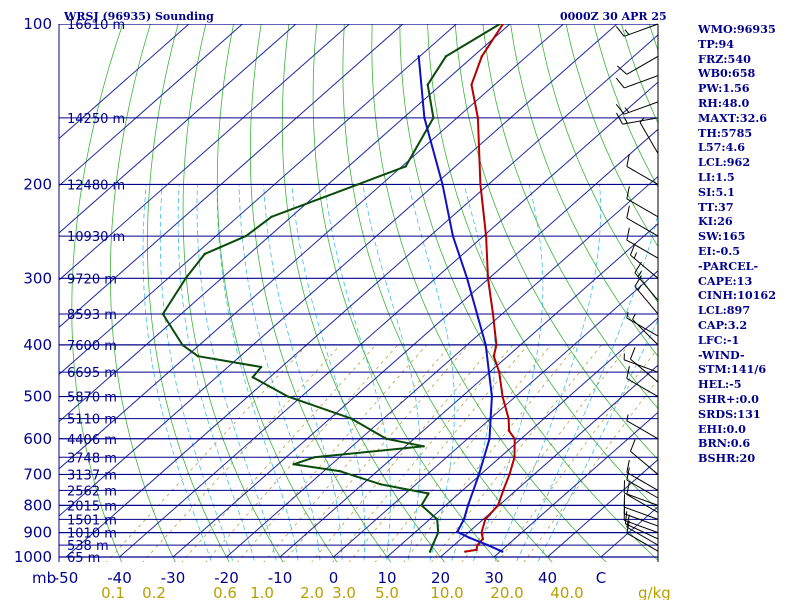 The image size is (800, 600). I want to click on index-entry: SRDS:131, so click(729, 413).